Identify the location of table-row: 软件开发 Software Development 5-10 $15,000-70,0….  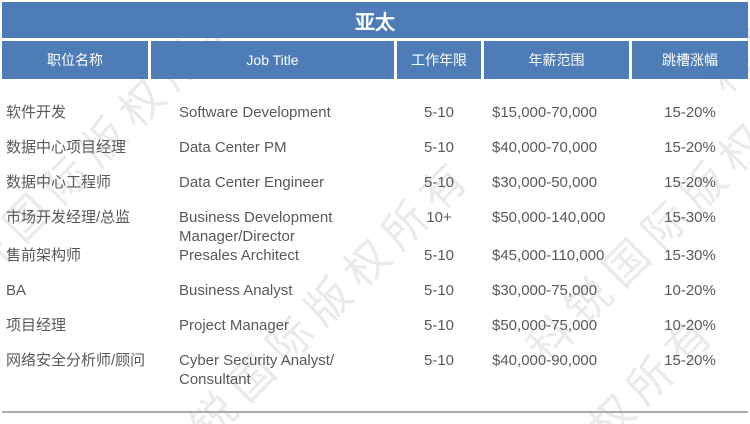
(375, 120).